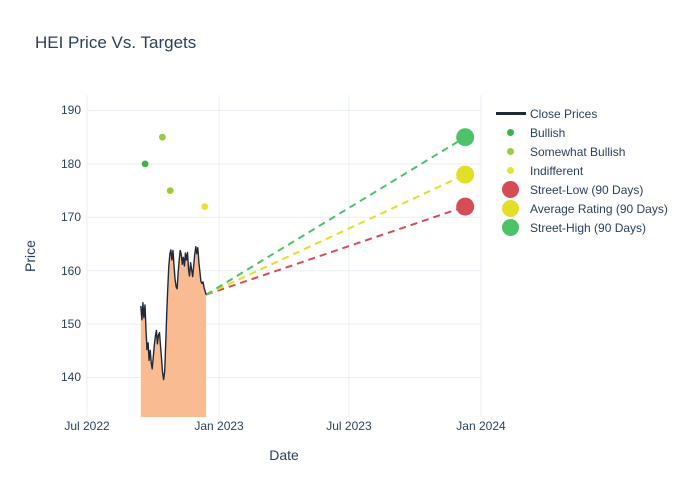 This screenshot has width=700, height=500. What do you see at coordinates (510, 113) in the screenshot?
I see `close-prices-marker-icon` at bounding box center [510, 113].